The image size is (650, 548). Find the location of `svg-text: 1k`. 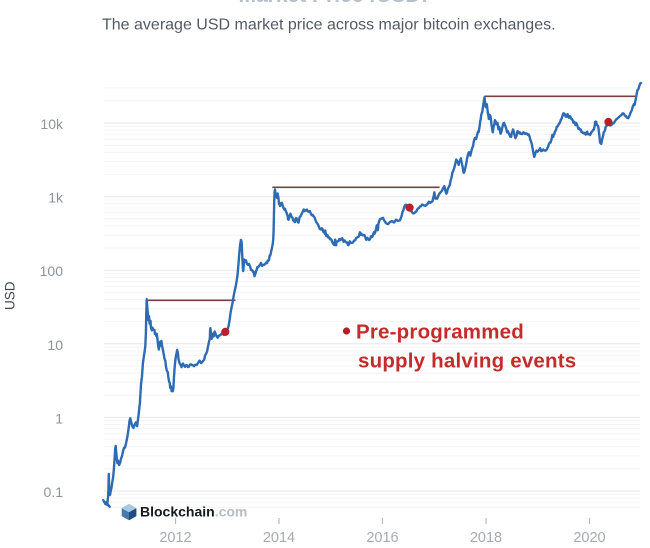

svg-text: 1k is located at coordinates (56, 198).